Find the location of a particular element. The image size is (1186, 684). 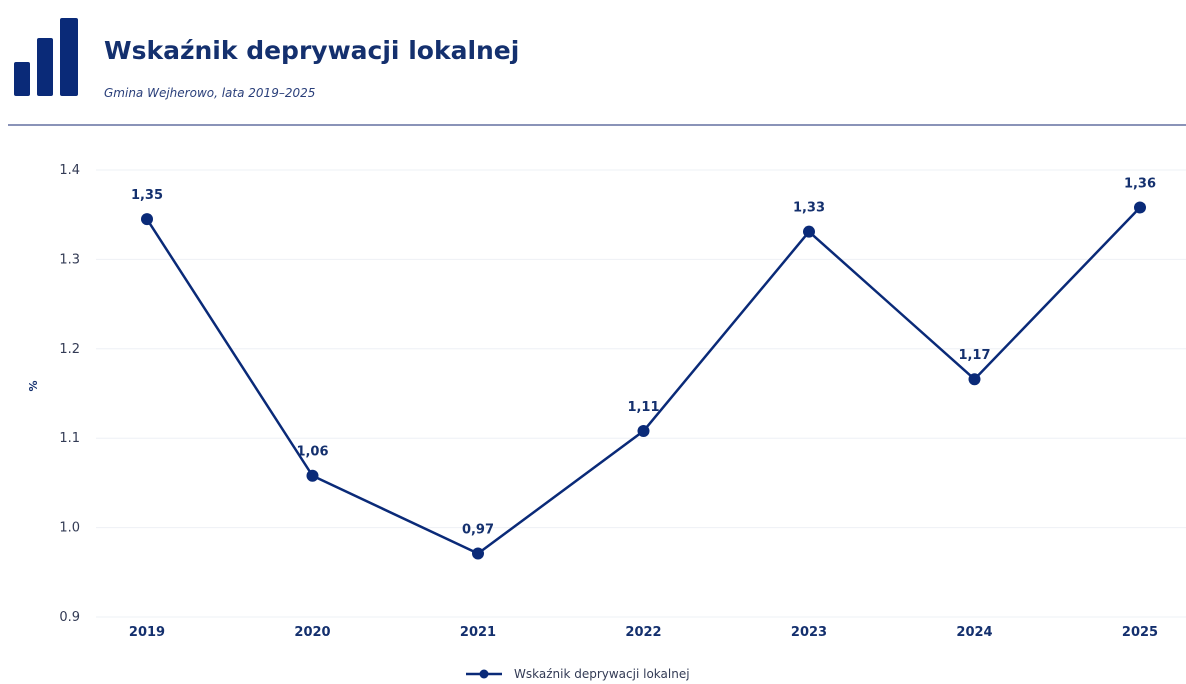

chart-title: Wskaźnik deprywacji lokalnej is located at coordinates (312, 50).